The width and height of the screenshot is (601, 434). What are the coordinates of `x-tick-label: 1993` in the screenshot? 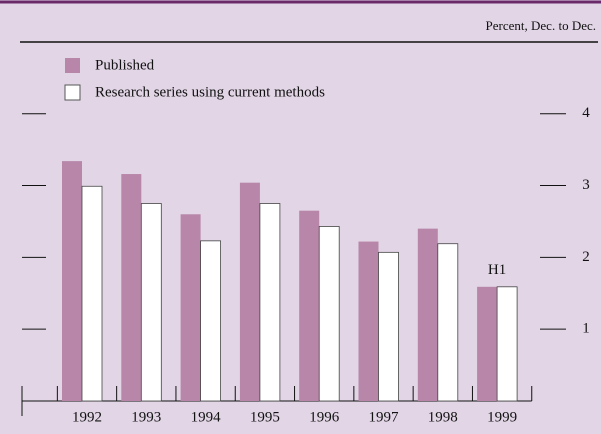 It's located at (146, 417).